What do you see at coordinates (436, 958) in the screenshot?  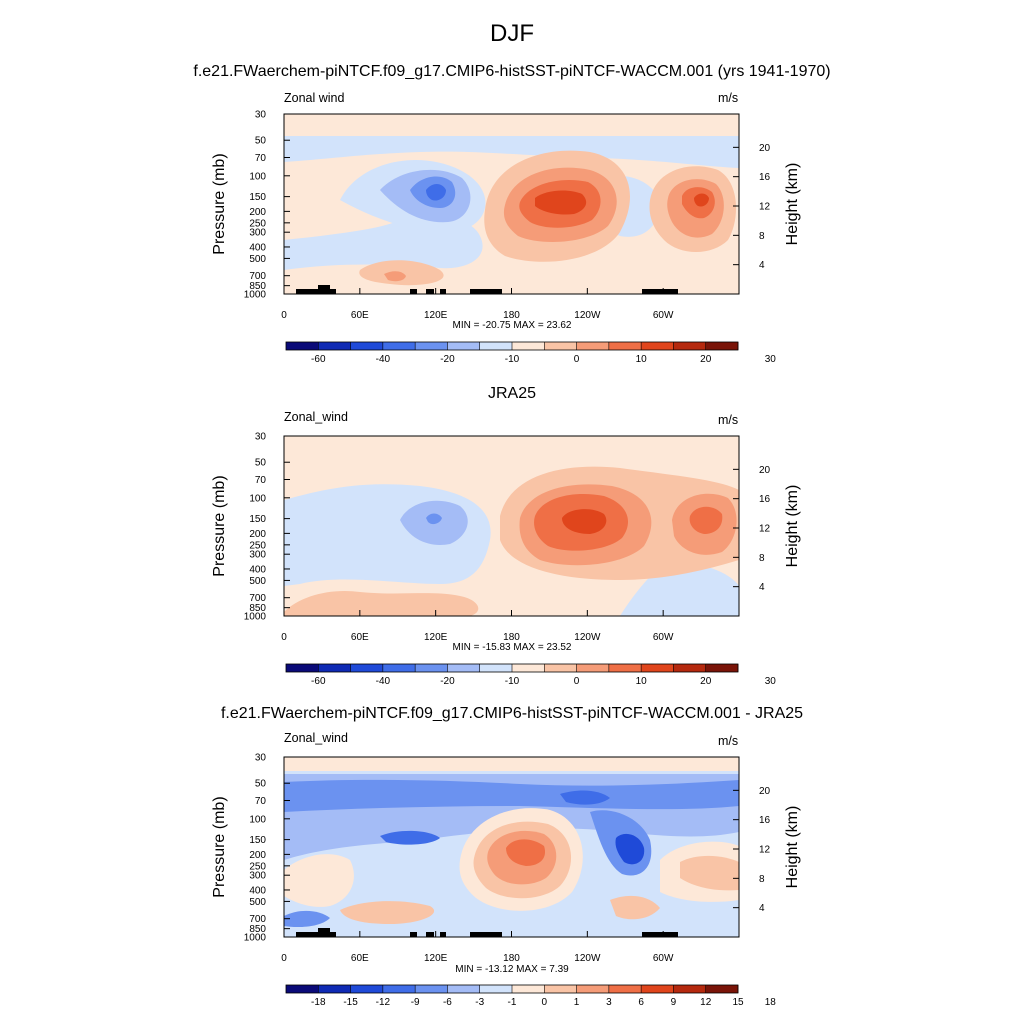 I see `lon-tick-label: 120E` at bounding box center [436, 958].